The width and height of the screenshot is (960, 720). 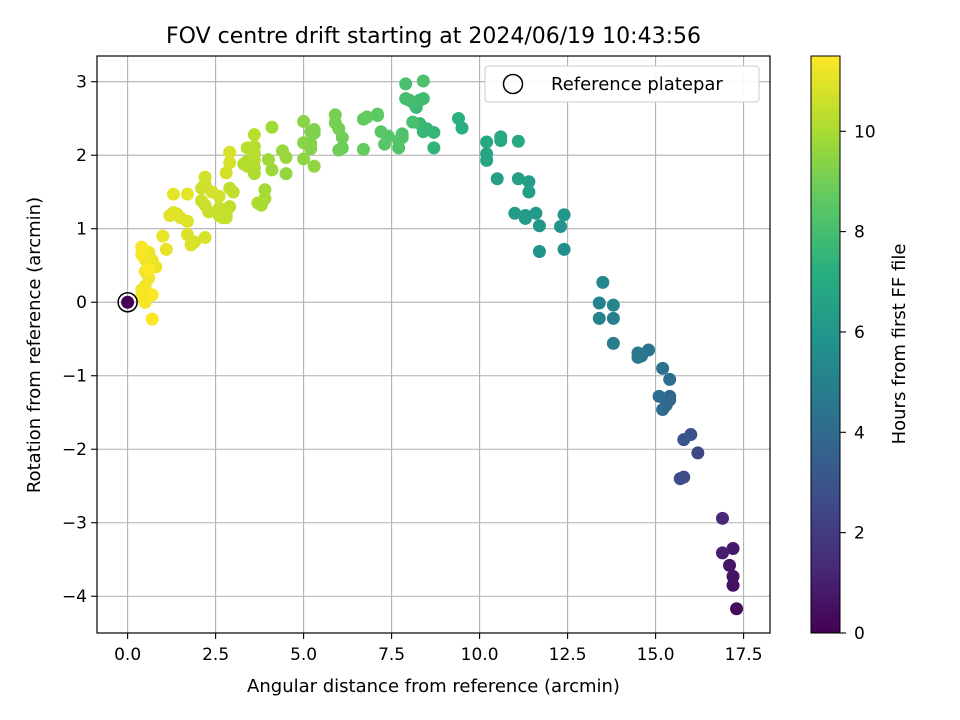 I want to click on reference-point, so click(x=128, y=302).